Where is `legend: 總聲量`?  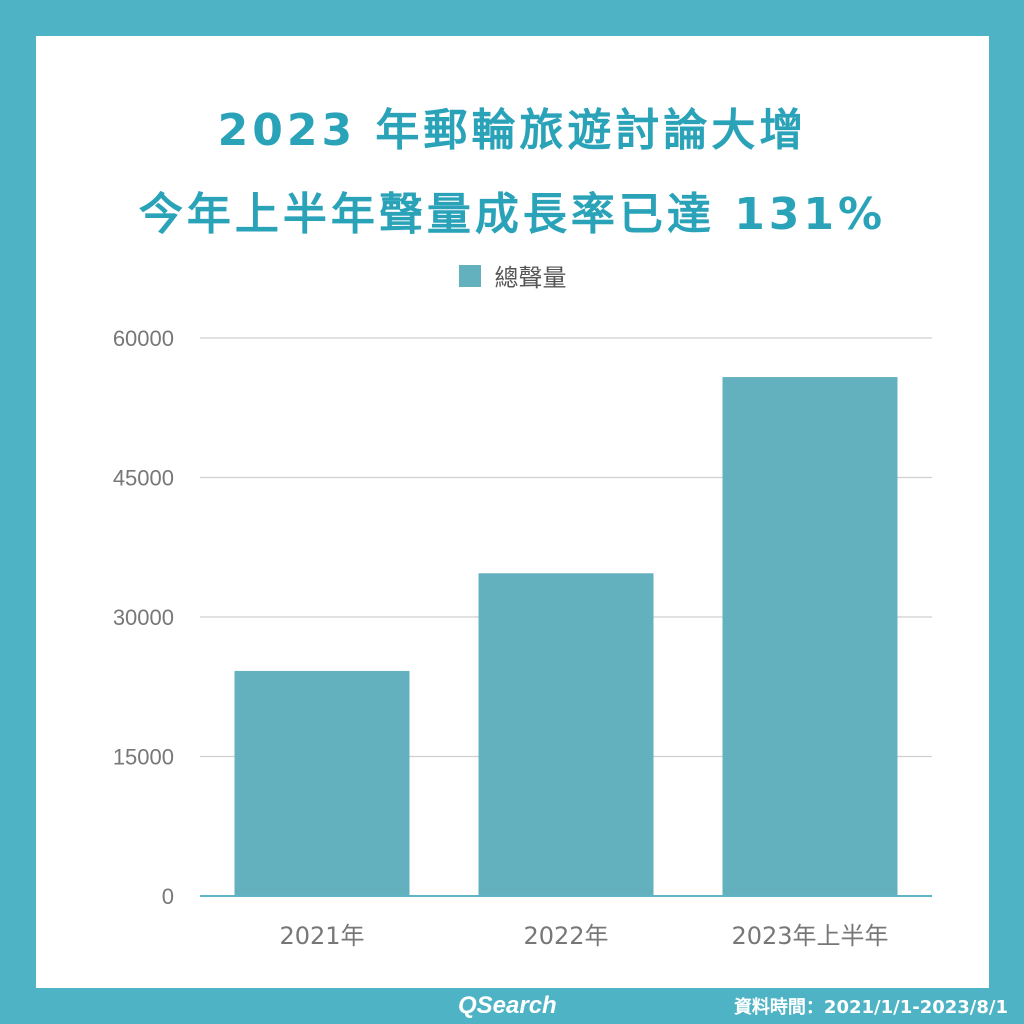
legend: 總聲量 is located at coordinates (512, 275).